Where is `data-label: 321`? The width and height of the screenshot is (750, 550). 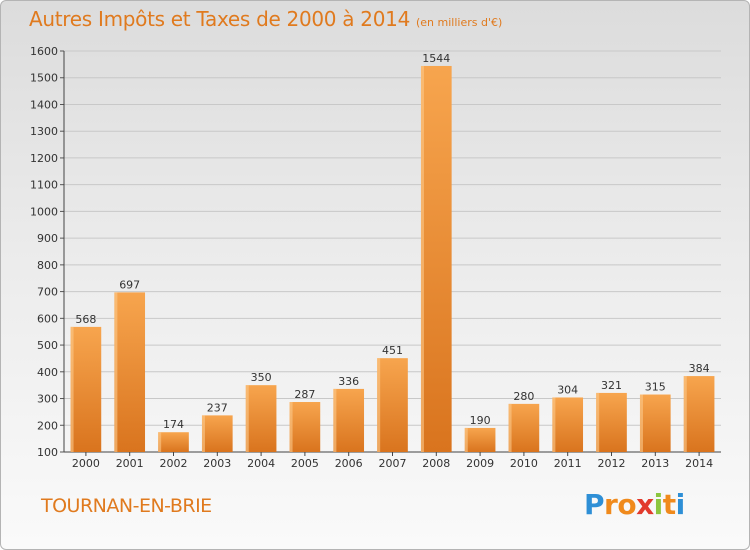 data-label: 321 is located at coordinates (611, 385).